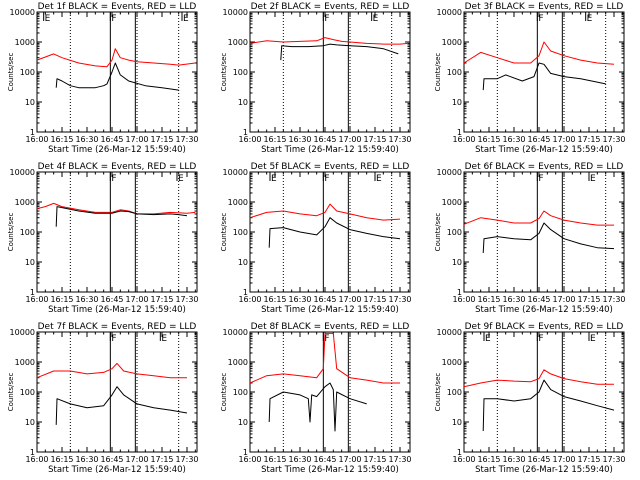  Describe the element at coordinates (330, 7) in the screenshot. I see `chart-title: Det 2f BLACK = Events, RED = LLD` at that location.